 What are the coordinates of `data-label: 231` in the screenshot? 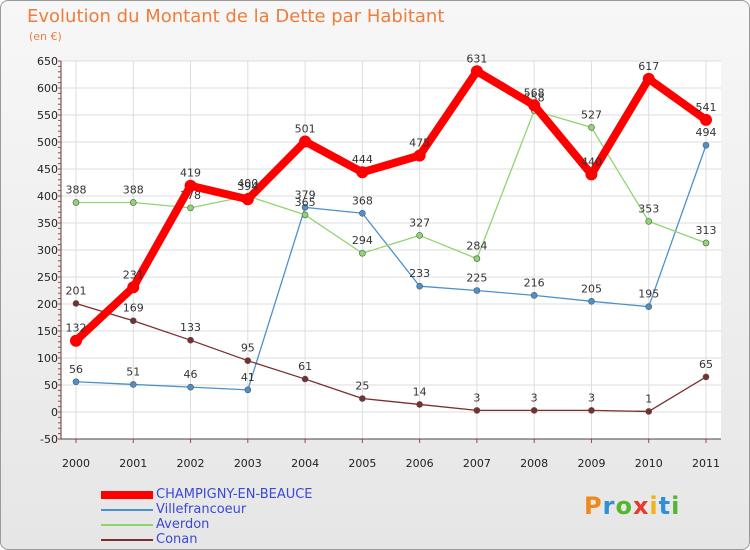 It's located at (133, 274).